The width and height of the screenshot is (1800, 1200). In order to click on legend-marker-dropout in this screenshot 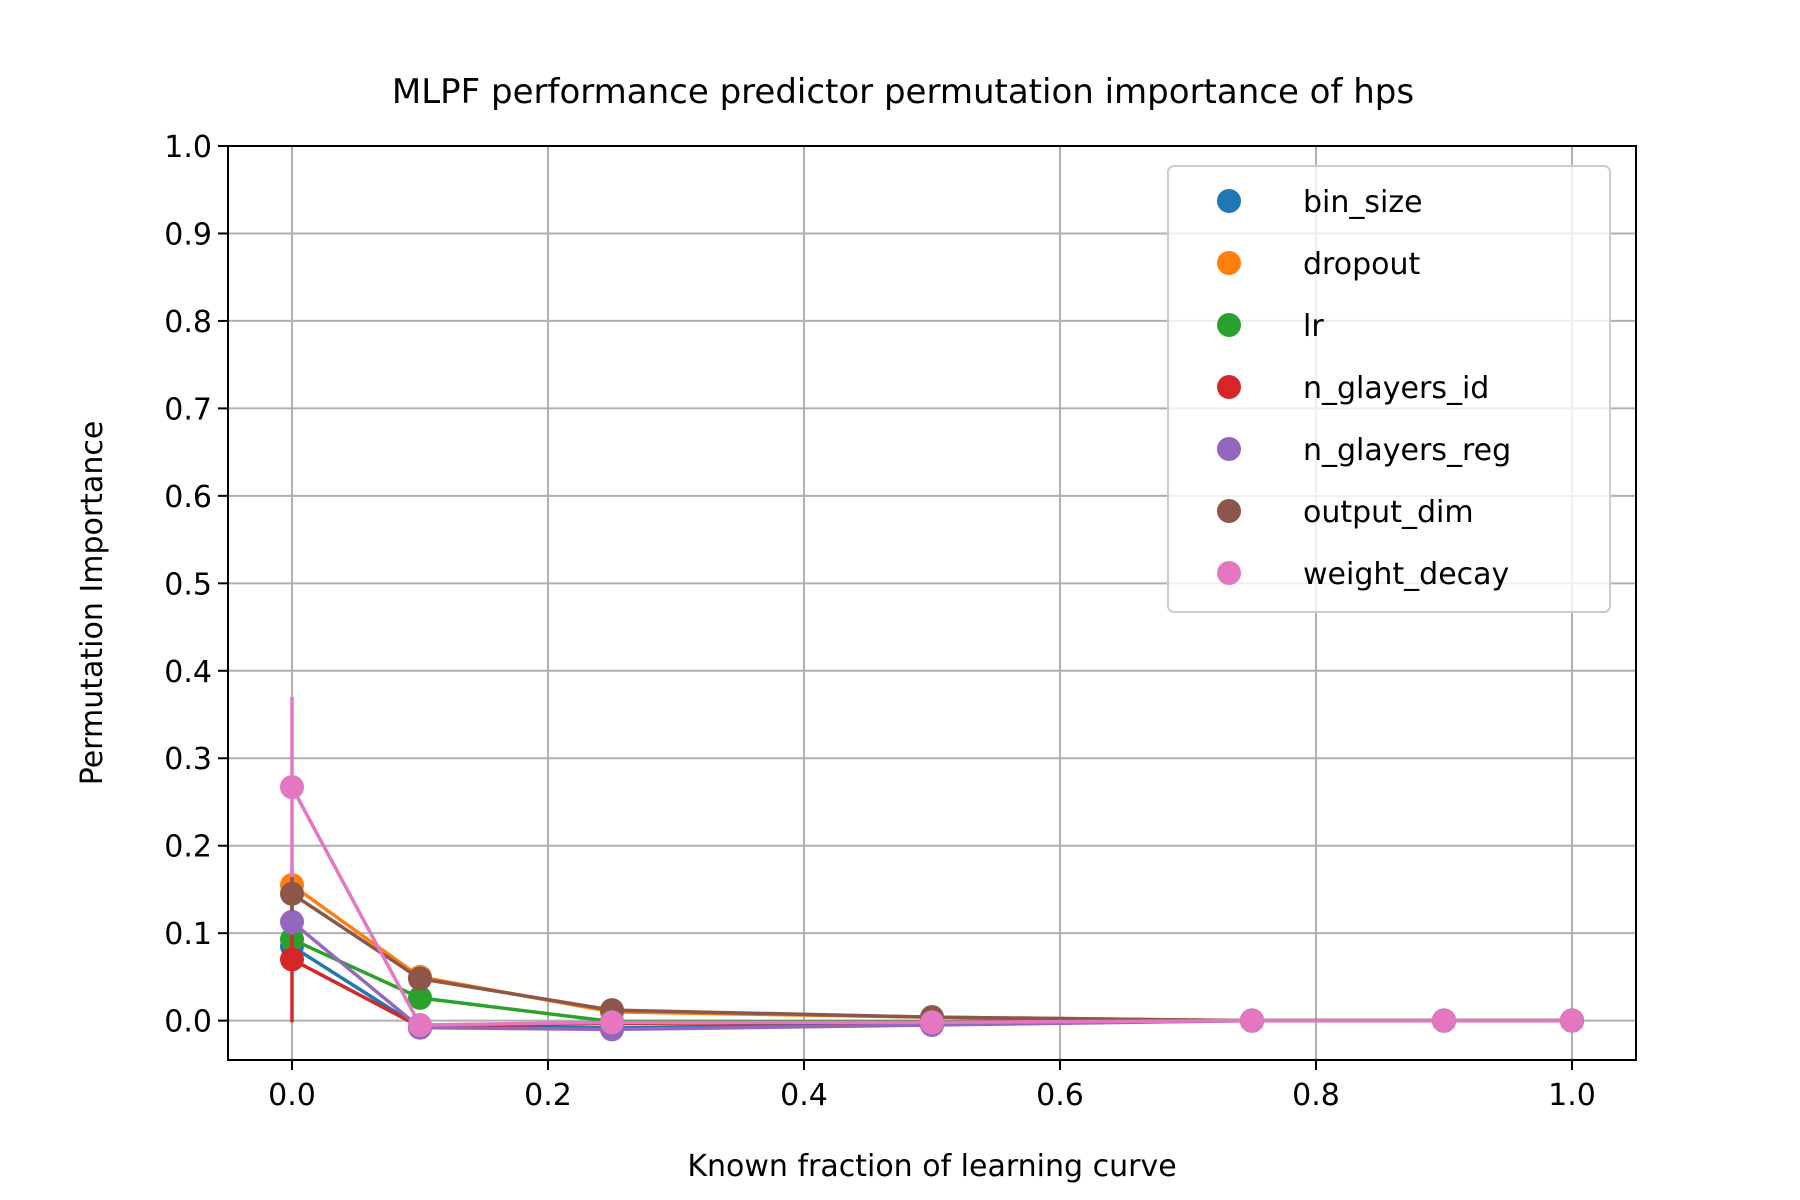, I will do `click(1229, 263)`.